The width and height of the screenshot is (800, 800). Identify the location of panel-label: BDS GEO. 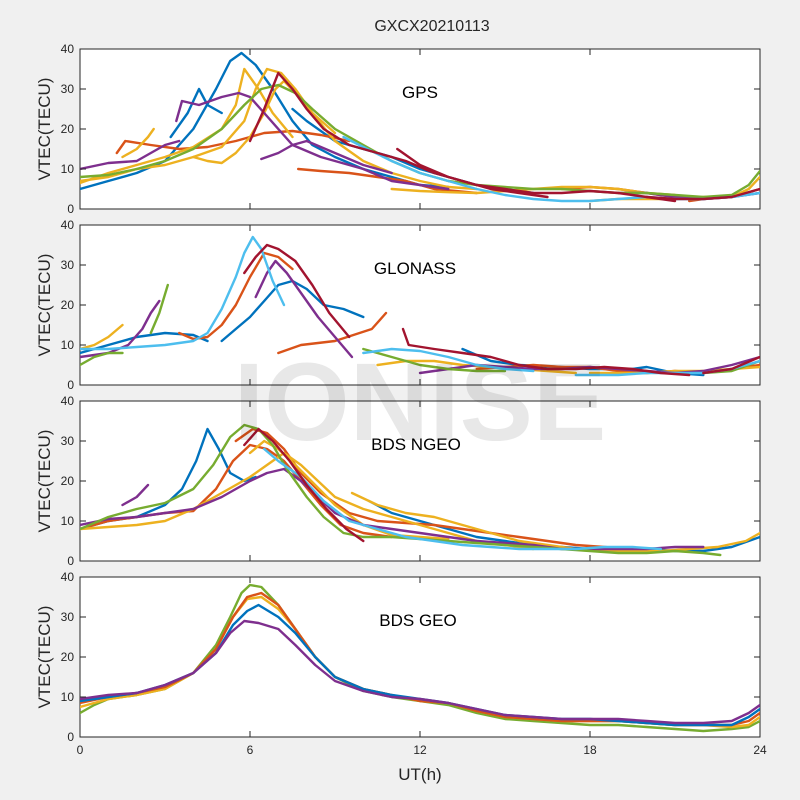
(417, 620).